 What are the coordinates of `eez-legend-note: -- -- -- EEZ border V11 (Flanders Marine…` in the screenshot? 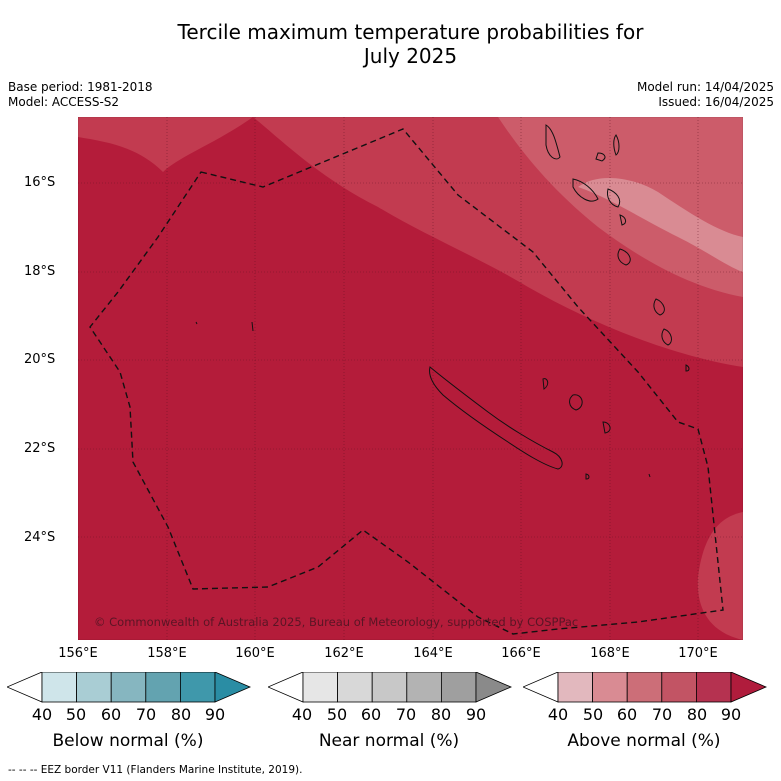 It's located at (155, 770).